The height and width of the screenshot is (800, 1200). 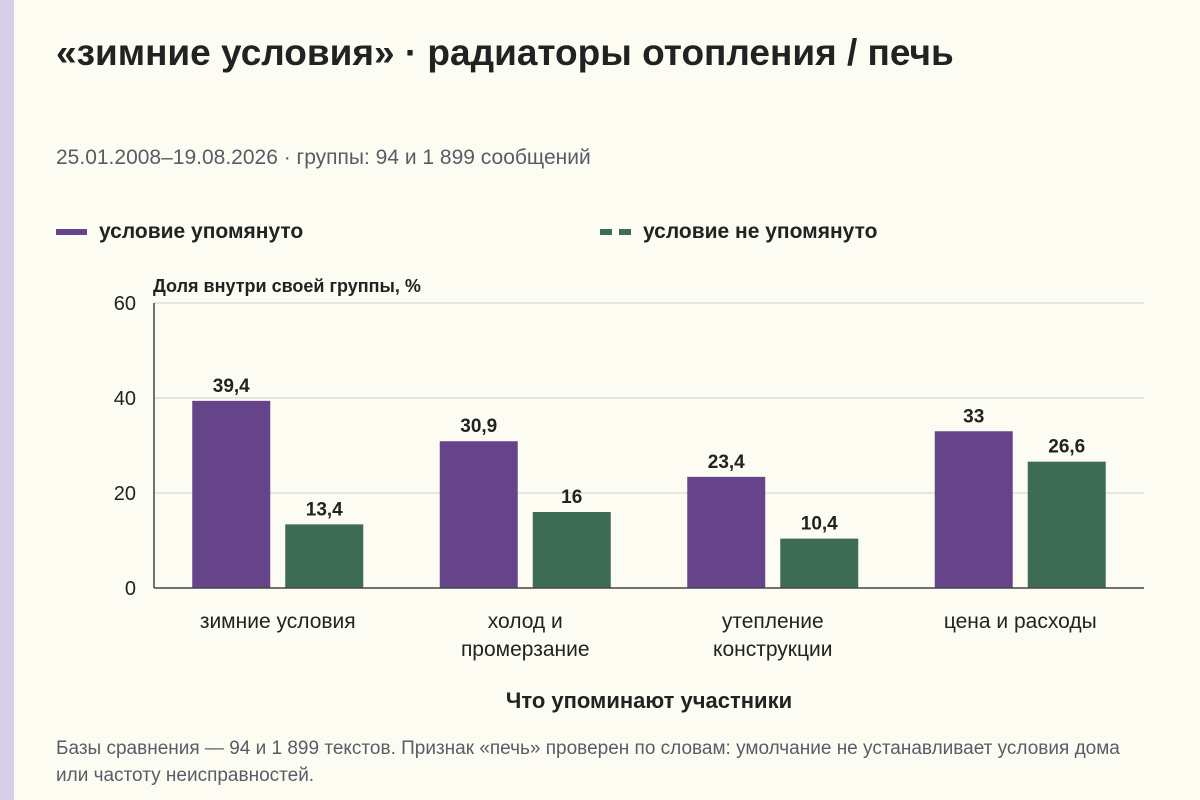 I want to click on category-label: утепление, so click(x=773, y=621).